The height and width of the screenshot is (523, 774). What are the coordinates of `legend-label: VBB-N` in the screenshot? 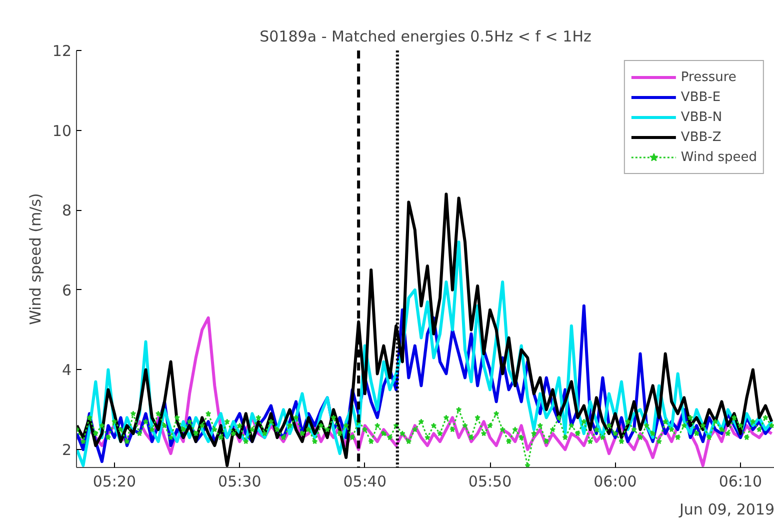 It's located at (701, 117).